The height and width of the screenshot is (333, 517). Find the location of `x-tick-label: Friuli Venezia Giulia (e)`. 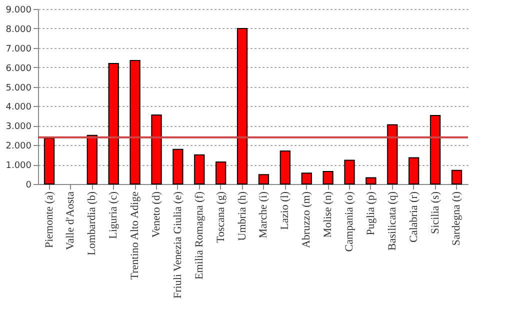

x-tick-label: Friuli Venezia Giulia (e) is located at coordinates (178, 245).